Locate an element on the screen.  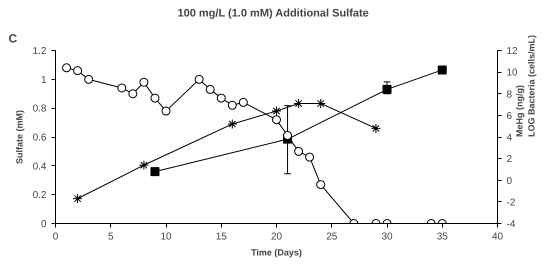
y2-tick-label: 8 is located at coordinates (509, 94).